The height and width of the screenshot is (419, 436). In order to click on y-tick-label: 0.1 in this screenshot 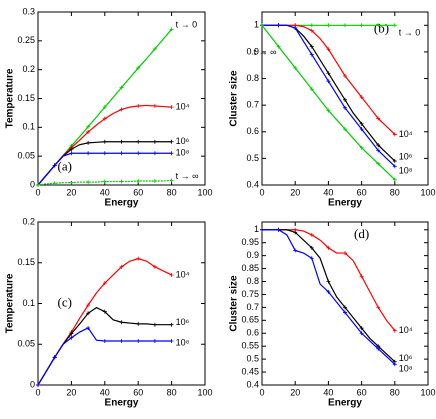, I will do `click(28, 127)`.